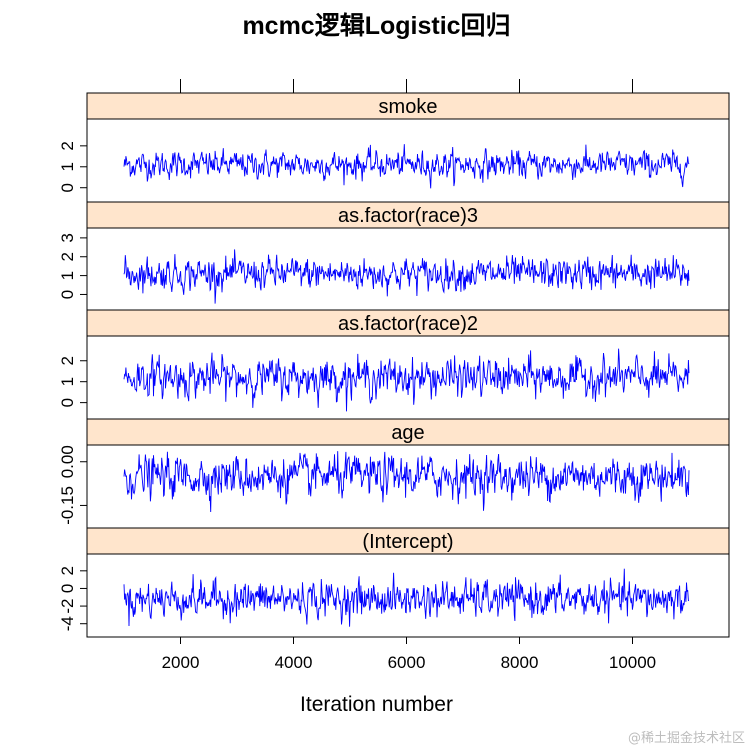  I want to click on strip-label: as.factor(race)2, so click(408, 324).